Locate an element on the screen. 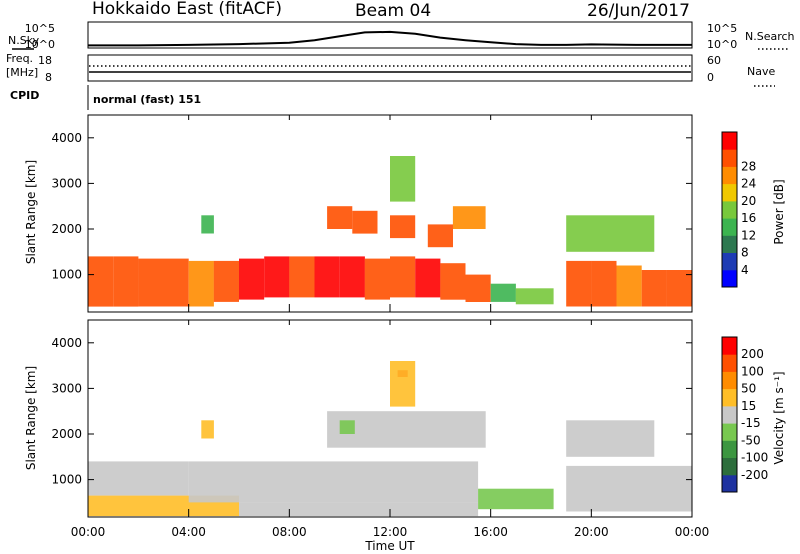  xtick-label-6: 00:00 is located at coordinates (692, 532).